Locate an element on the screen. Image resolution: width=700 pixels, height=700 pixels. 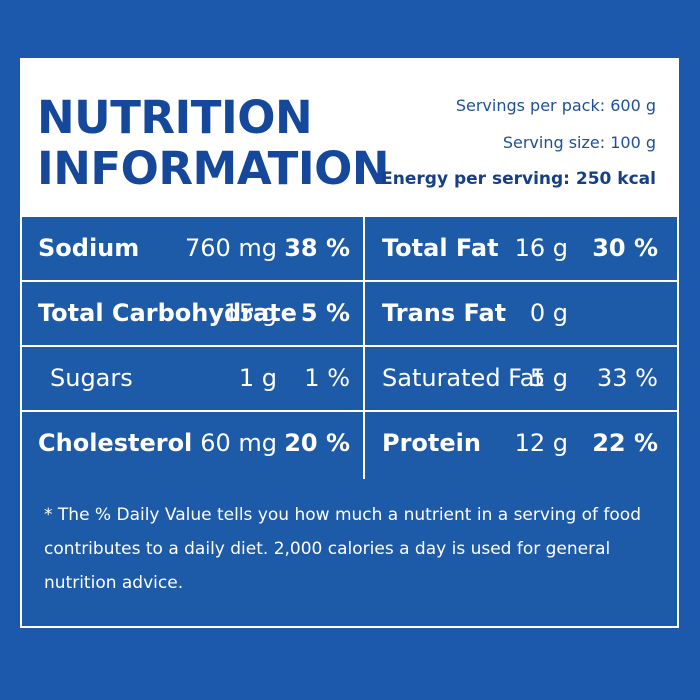
nutrient-amount: 15 g is located at coordinates (250, 313).